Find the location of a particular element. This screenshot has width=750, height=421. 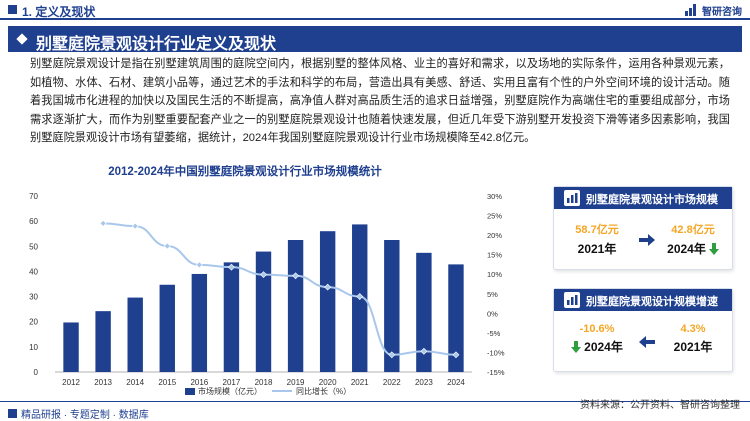

x-tick-label: 2020 is located at coordinates (328, 382).